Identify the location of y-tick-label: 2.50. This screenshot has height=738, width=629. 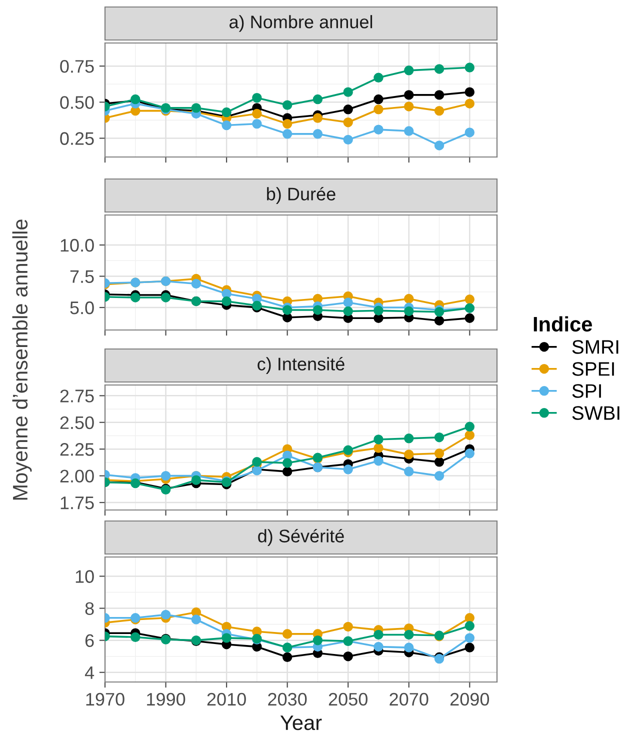
(77, 423).